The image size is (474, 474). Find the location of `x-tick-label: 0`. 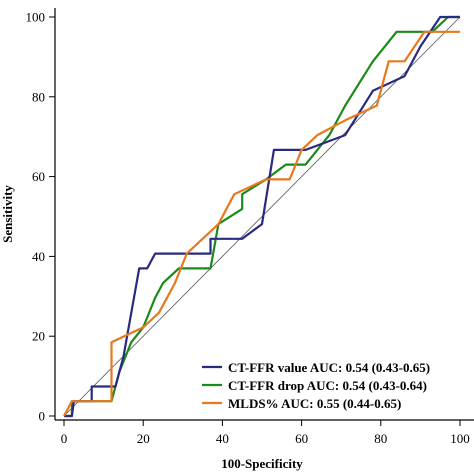

x-tick-label: 0 is located at coordinates (64, 438).